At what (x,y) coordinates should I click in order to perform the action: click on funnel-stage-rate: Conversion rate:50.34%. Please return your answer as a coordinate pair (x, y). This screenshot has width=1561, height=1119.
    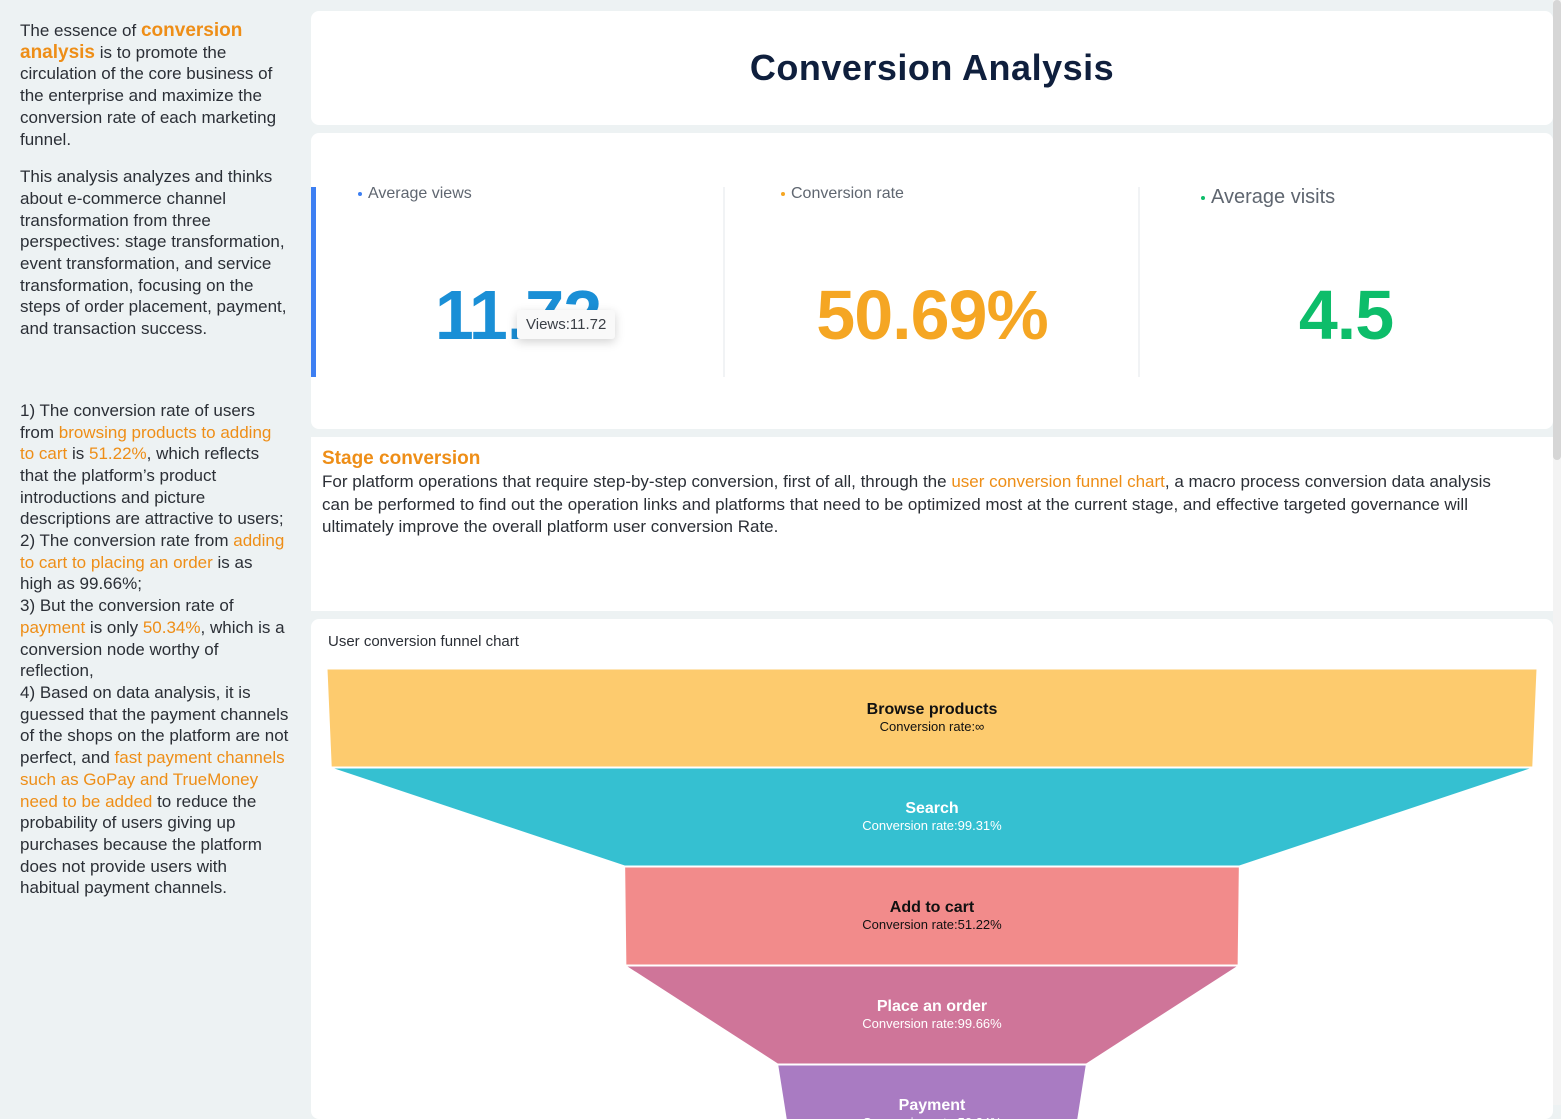
    Looking at the image, I should click on (932, 1117).